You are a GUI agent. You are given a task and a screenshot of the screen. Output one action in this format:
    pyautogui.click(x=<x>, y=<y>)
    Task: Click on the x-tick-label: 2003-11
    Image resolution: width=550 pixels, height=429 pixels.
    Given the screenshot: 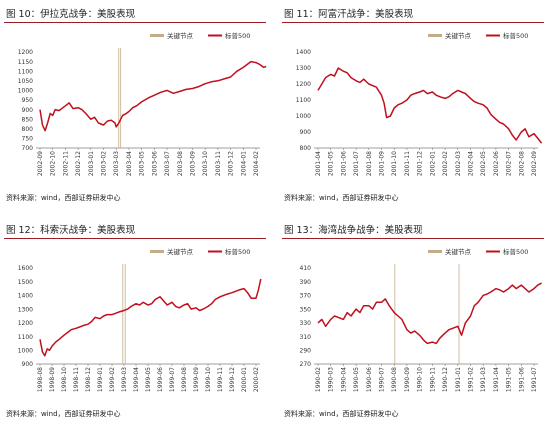 What is the action you would take?
    pyautogui.click(x=218, y=163)
    